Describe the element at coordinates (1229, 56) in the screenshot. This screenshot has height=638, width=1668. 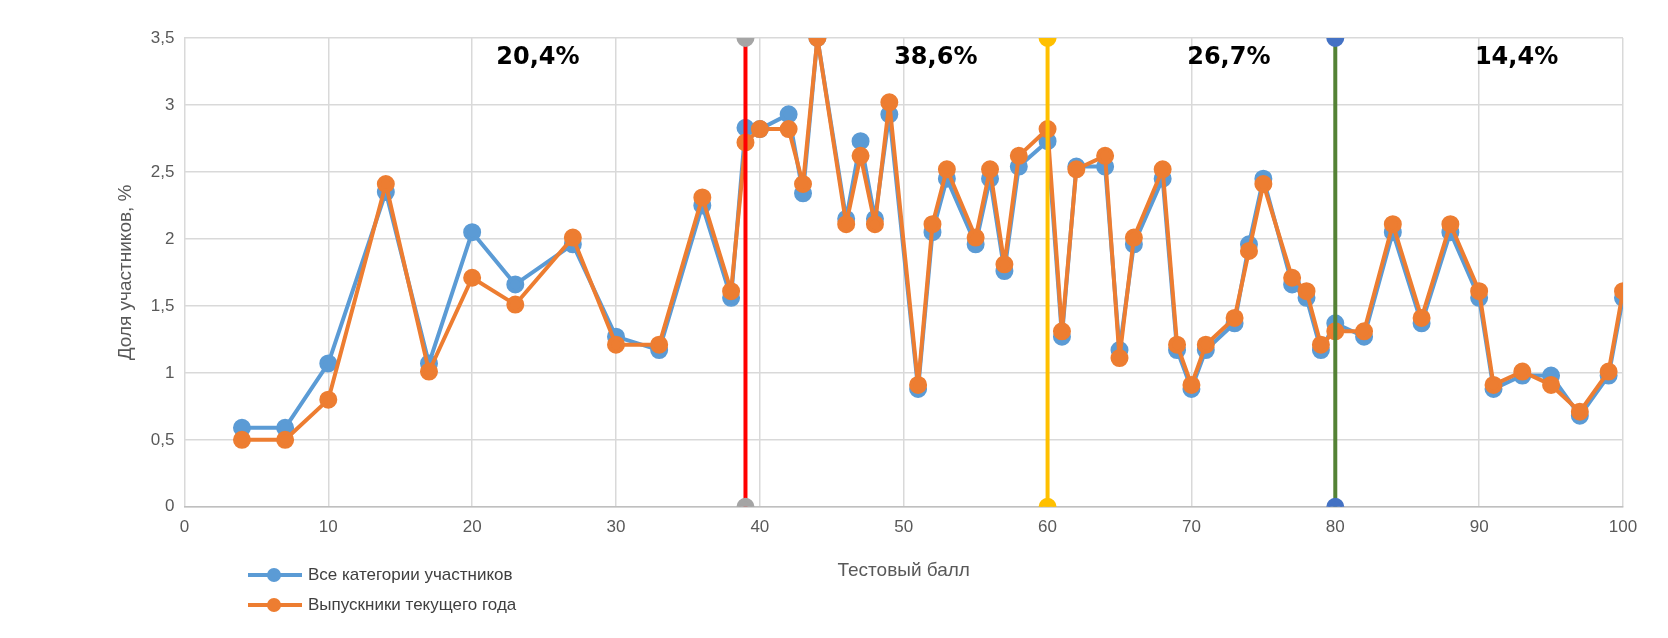
I see `annotation: 26,7%` at that location.